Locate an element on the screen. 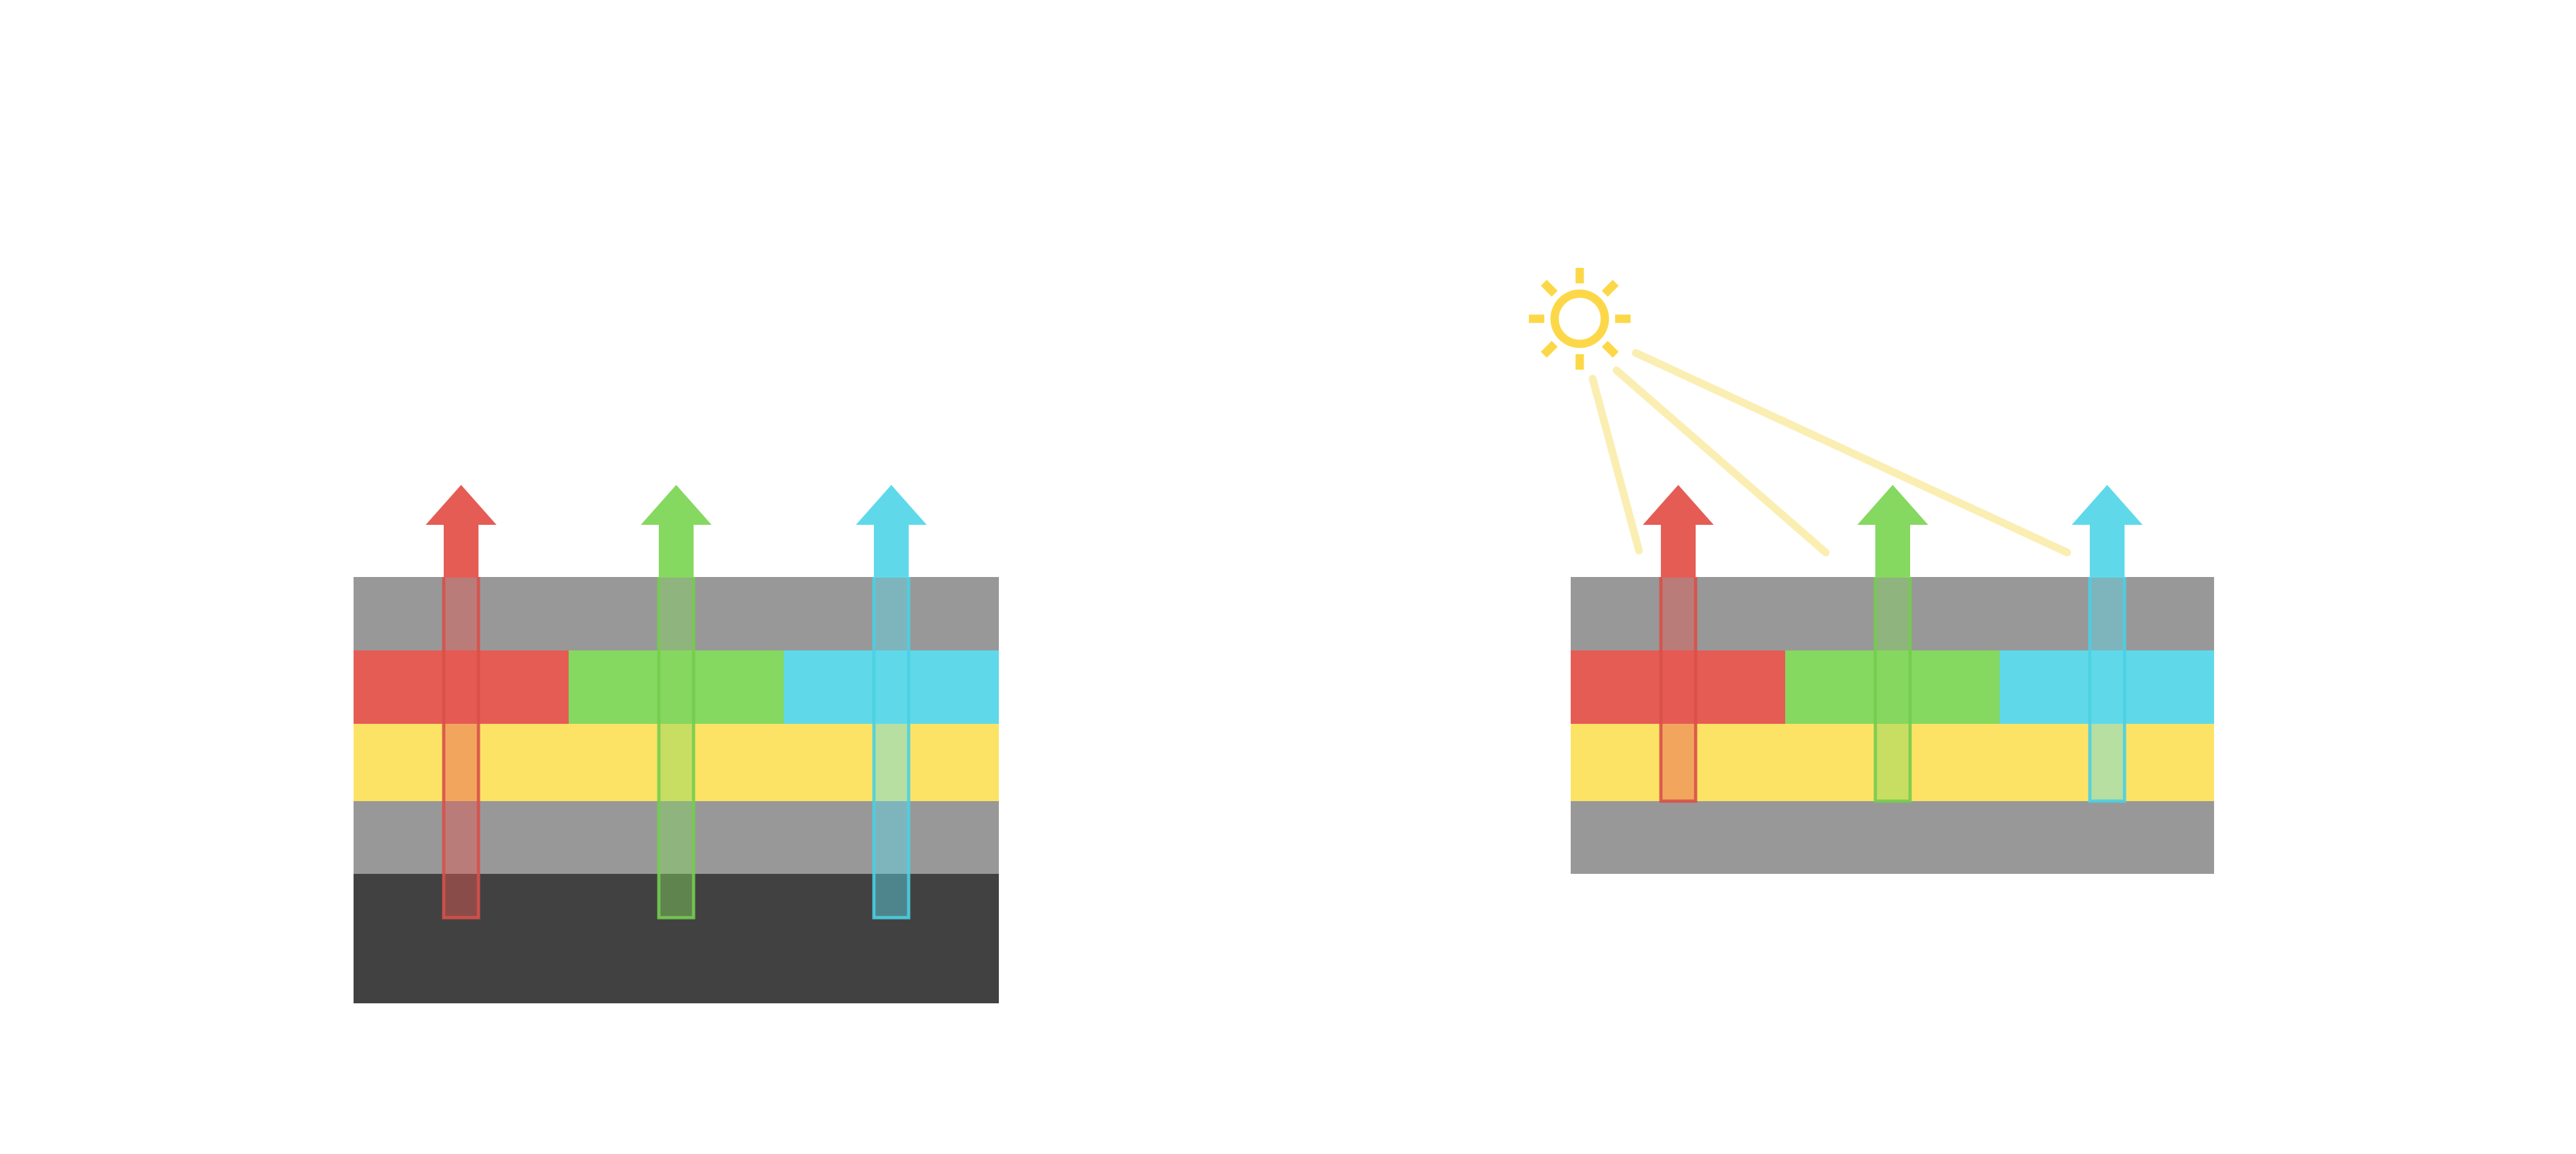 Image resolution: width=2576 pixels, height=1154 pixels. reflective-stack-arrow-blue is located at coordinates (2107, 644).